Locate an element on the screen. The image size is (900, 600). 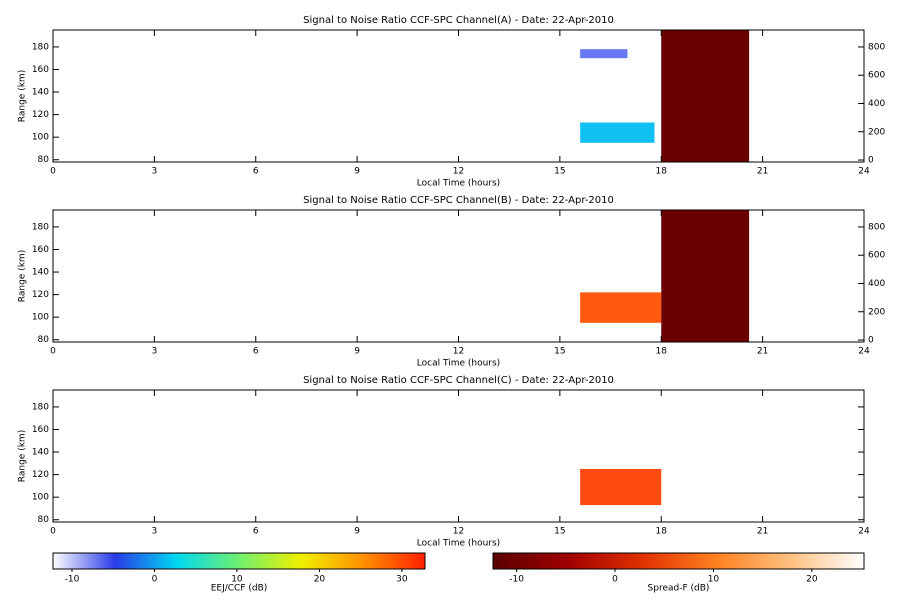
colorbar-tick-label: 30 is located at coordinates (402, 580).